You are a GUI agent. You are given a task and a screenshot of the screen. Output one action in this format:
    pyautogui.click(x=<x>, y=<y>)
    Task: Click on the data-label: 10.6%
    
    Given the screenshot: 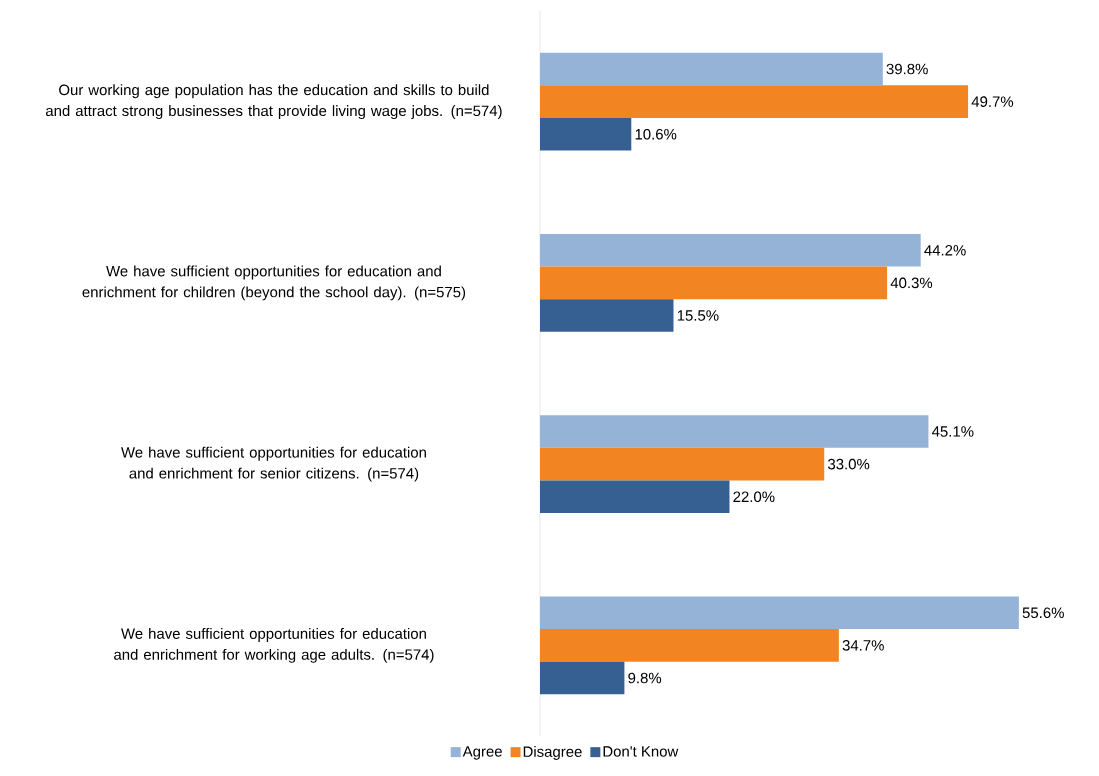 What is the action you would take?
    pyautogui.click(x=656, y=134)
    